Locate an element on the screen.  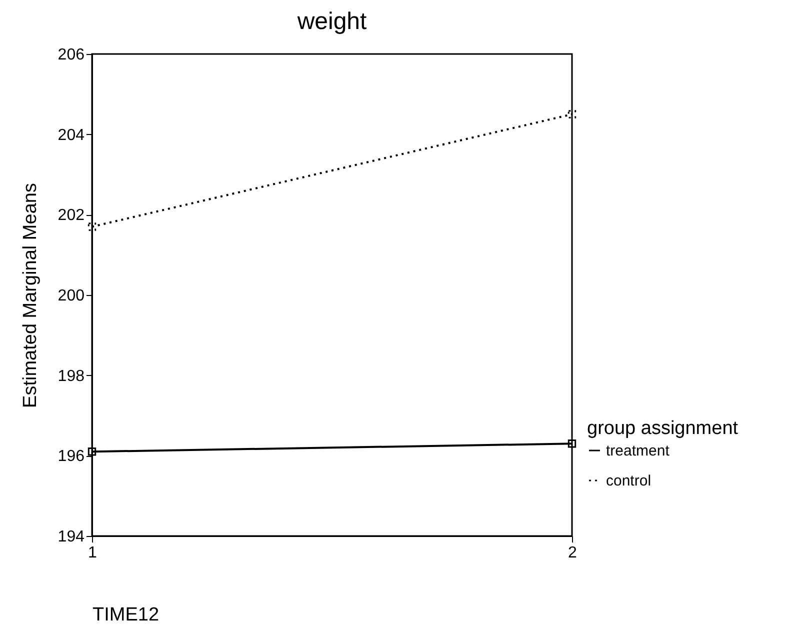
y-tick-label: 204 is located at coordinates (71, 135).